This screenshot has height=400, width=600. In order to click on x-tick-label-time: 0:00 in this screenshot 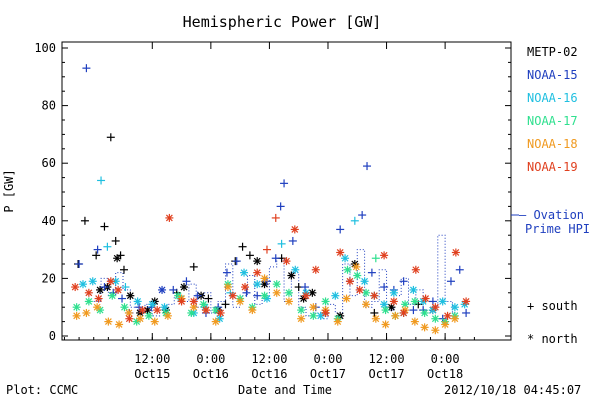, I will do `click(445, 359)`.